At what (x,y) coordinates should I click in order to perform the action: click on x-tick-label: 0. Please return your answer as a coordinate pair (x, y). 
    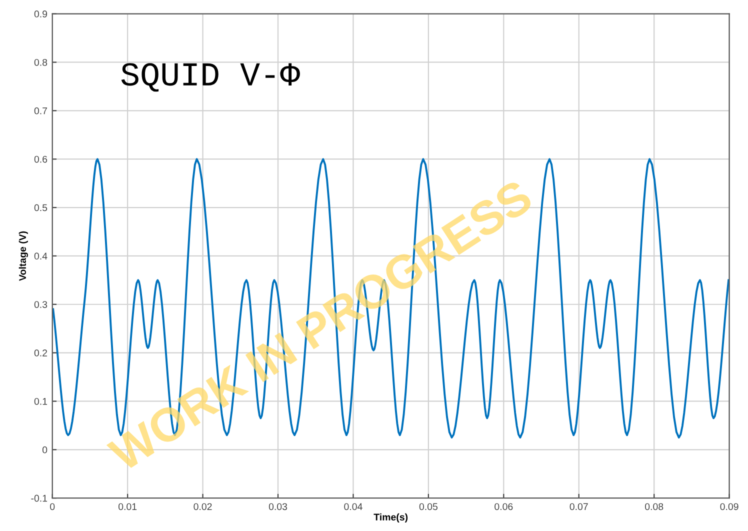
    Looking at the image, I should click on (52, 506).